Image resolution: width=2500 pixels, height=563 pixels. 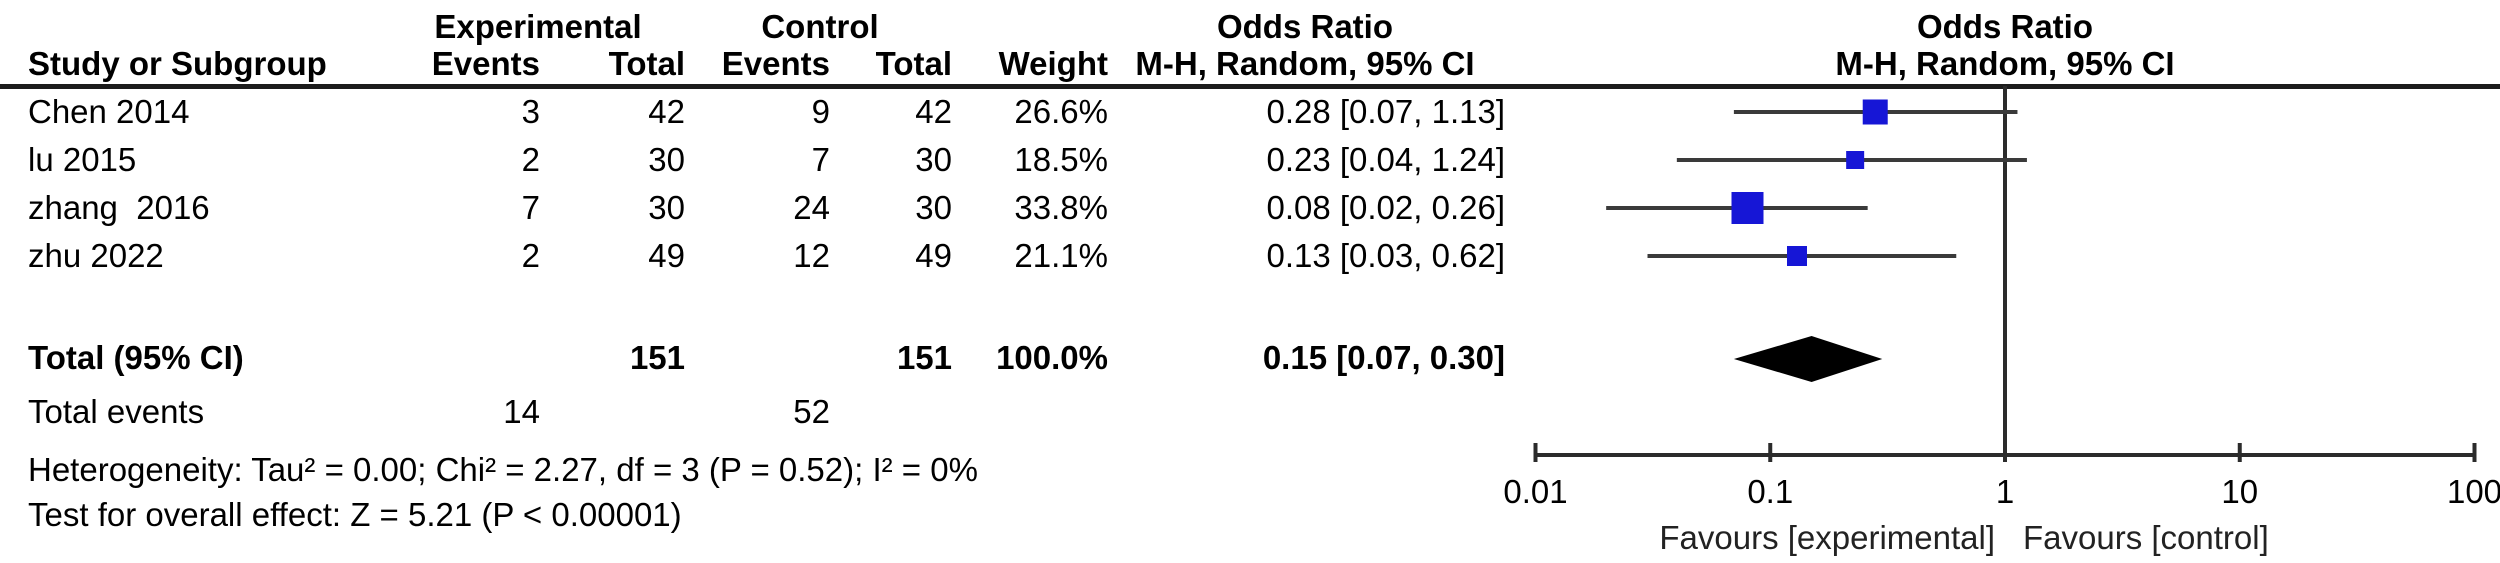 I want to click on axis-tick-label: 100, so click(x=2473, y=491).